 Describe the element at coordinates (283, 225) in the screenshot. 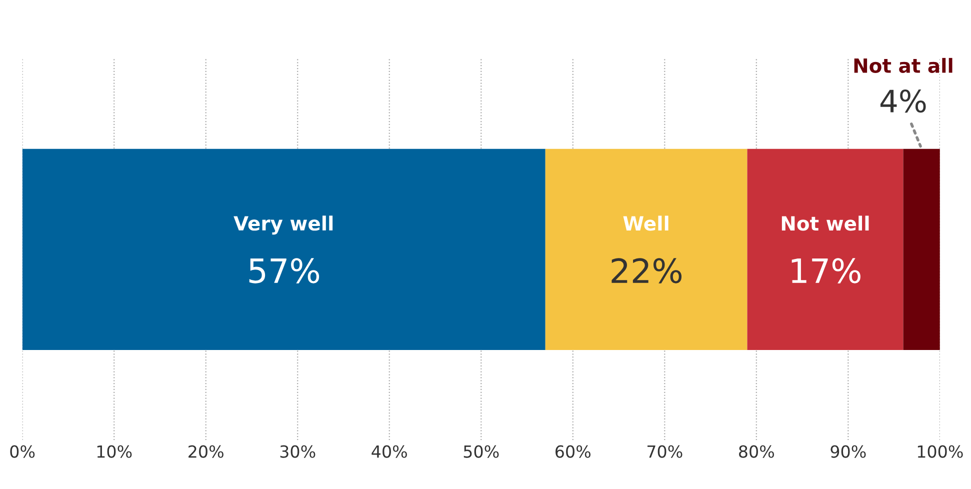

I see `series-label: Very well` at that location.